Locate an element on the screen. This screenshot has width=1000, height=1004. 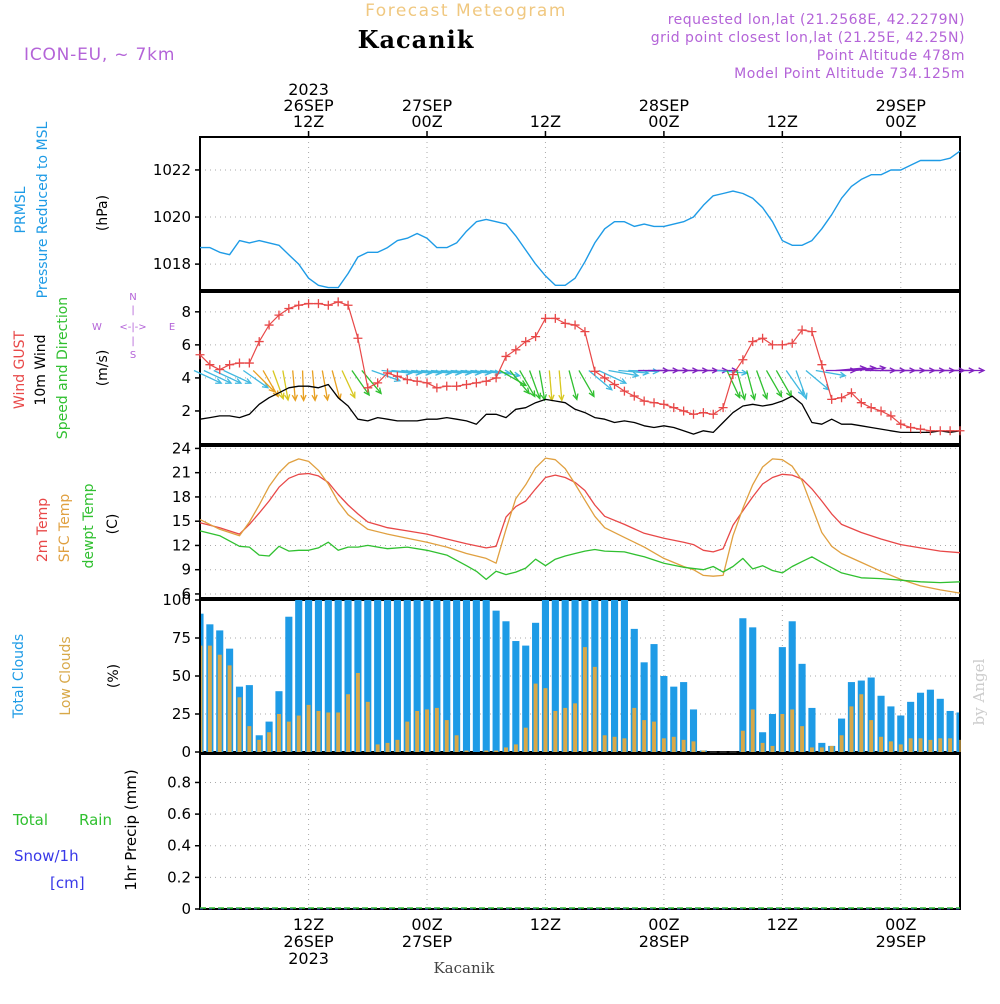
precip-rain-label: Rain is located at coordinates (95, 820).